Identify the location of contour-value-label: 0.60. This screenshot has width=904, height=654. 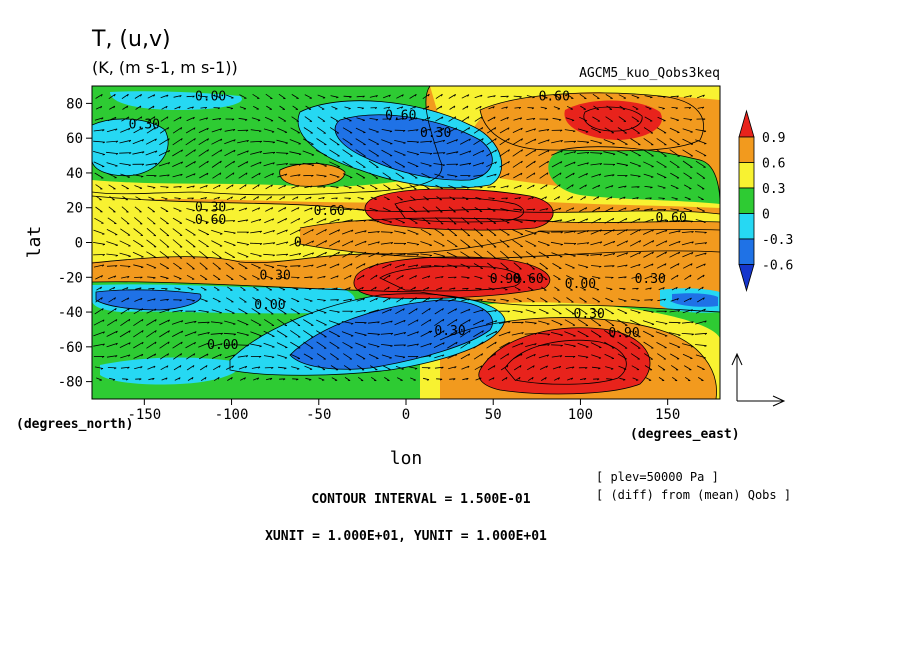
(670, 218).